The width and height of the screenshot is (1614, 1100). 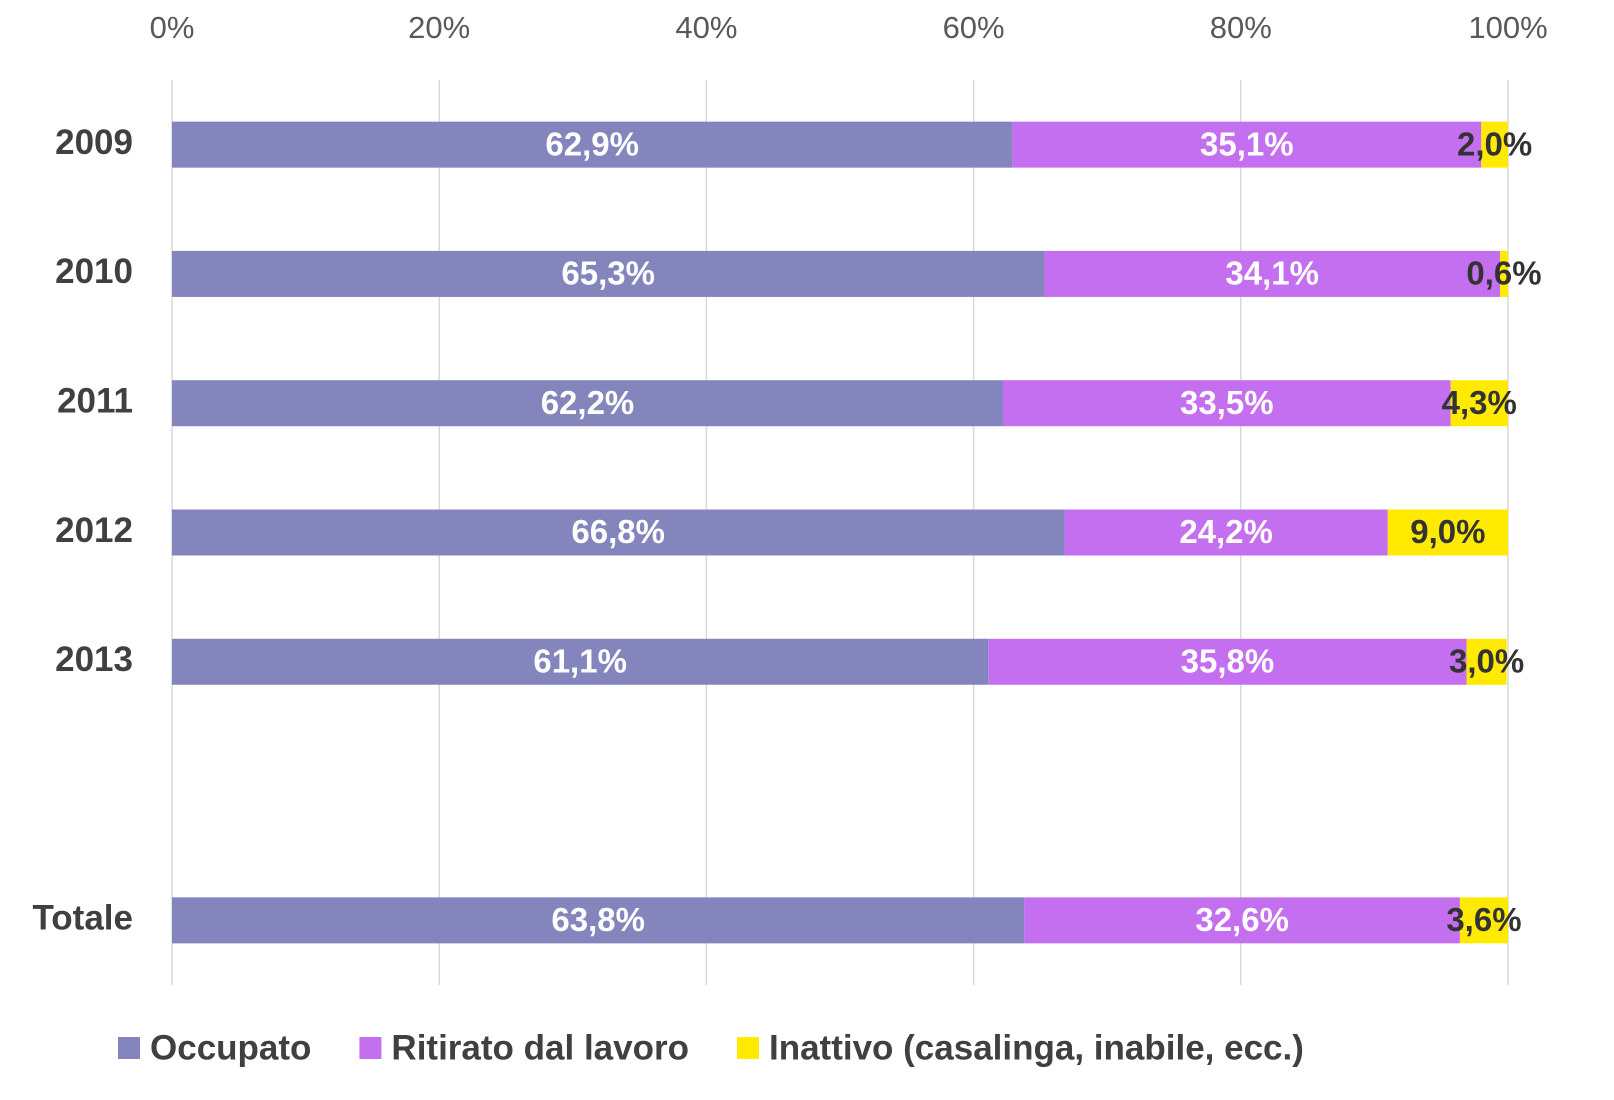 I want to click on data-label: 32,6%, so click(x=1242, y=919).